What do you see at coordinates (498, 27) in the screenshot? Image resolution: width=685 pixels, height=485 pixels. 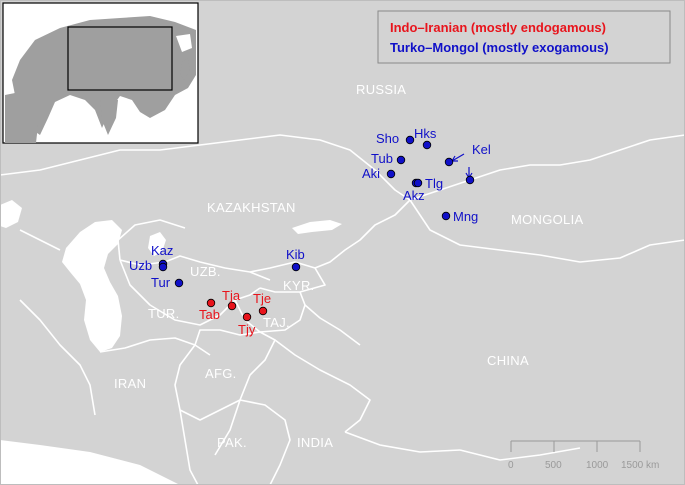 I see `legend-indo-iranian: Indo–Iranian (mostly endogamous)` at bounding box center [498, 27].